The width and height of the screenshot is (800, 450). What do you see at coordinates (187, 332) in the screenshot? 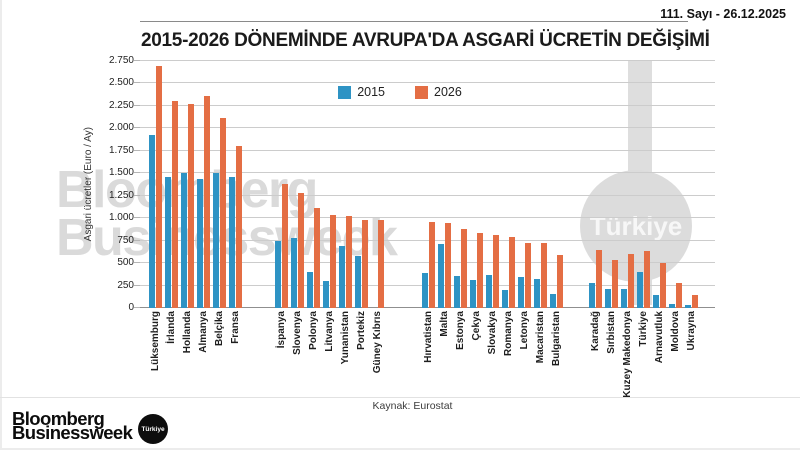
I see `x-label: Hollanda` at bounding box center [187, 332].